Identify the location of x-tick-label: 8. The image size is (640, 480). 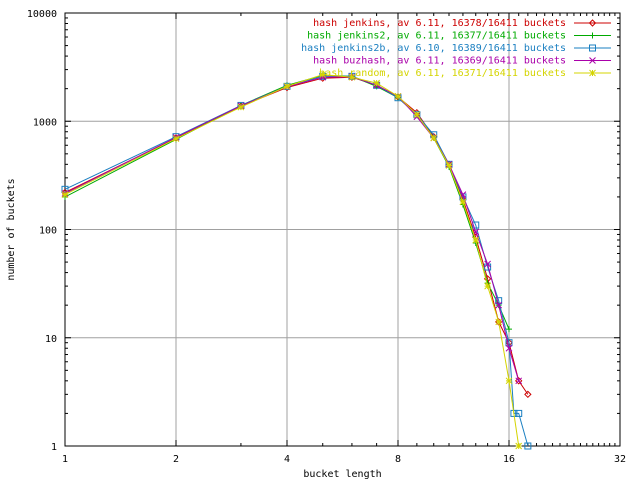
(398, 459).